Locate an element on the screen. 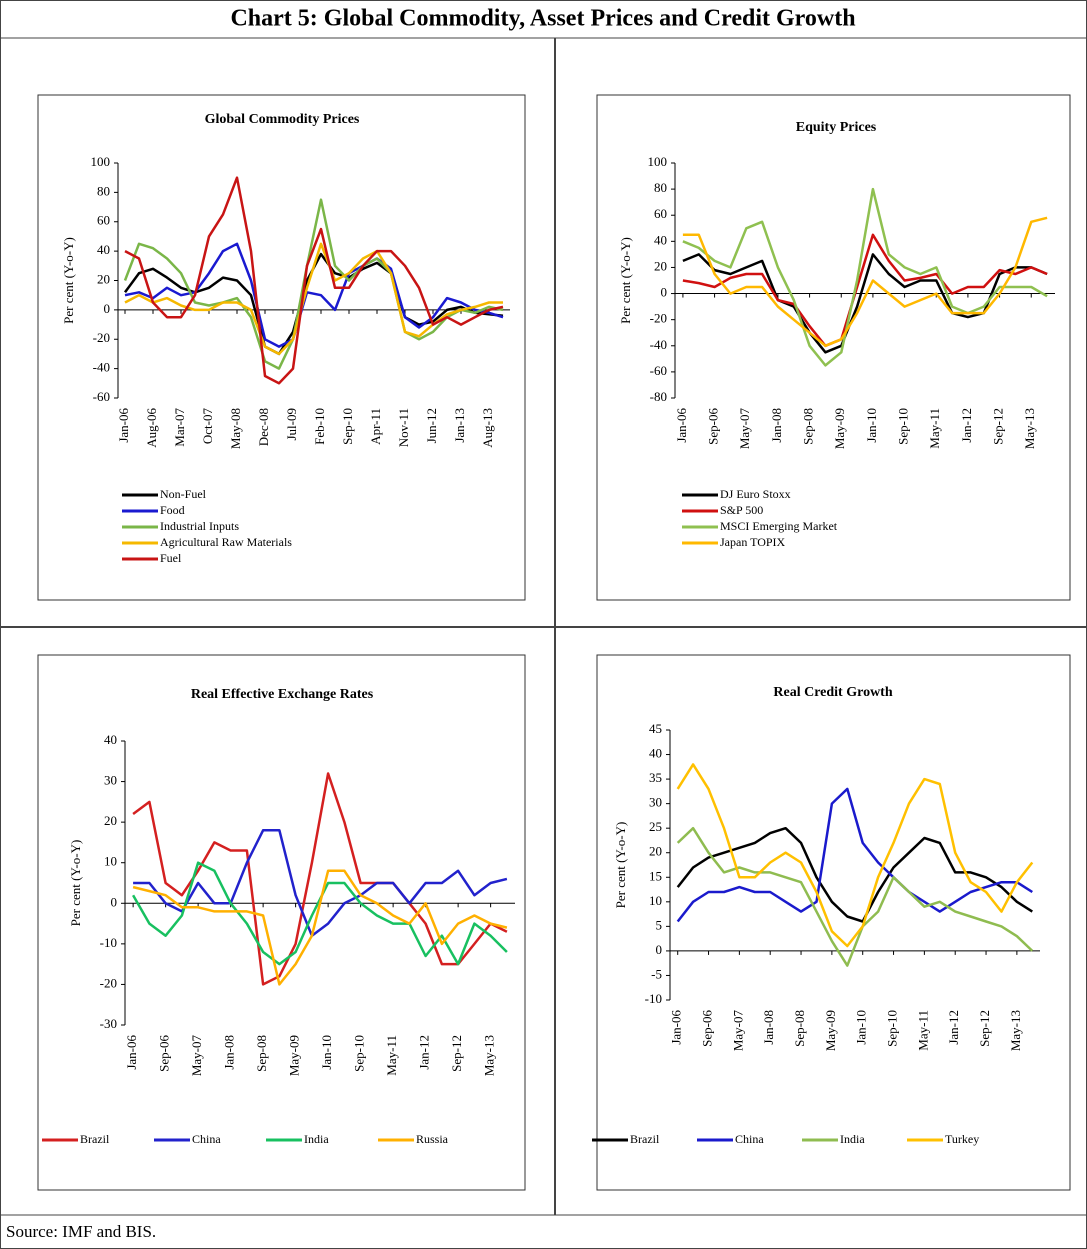 This screenshot has width=1087, height=1249. y-tick-label: -30 is located at coordinates (108, 1023).